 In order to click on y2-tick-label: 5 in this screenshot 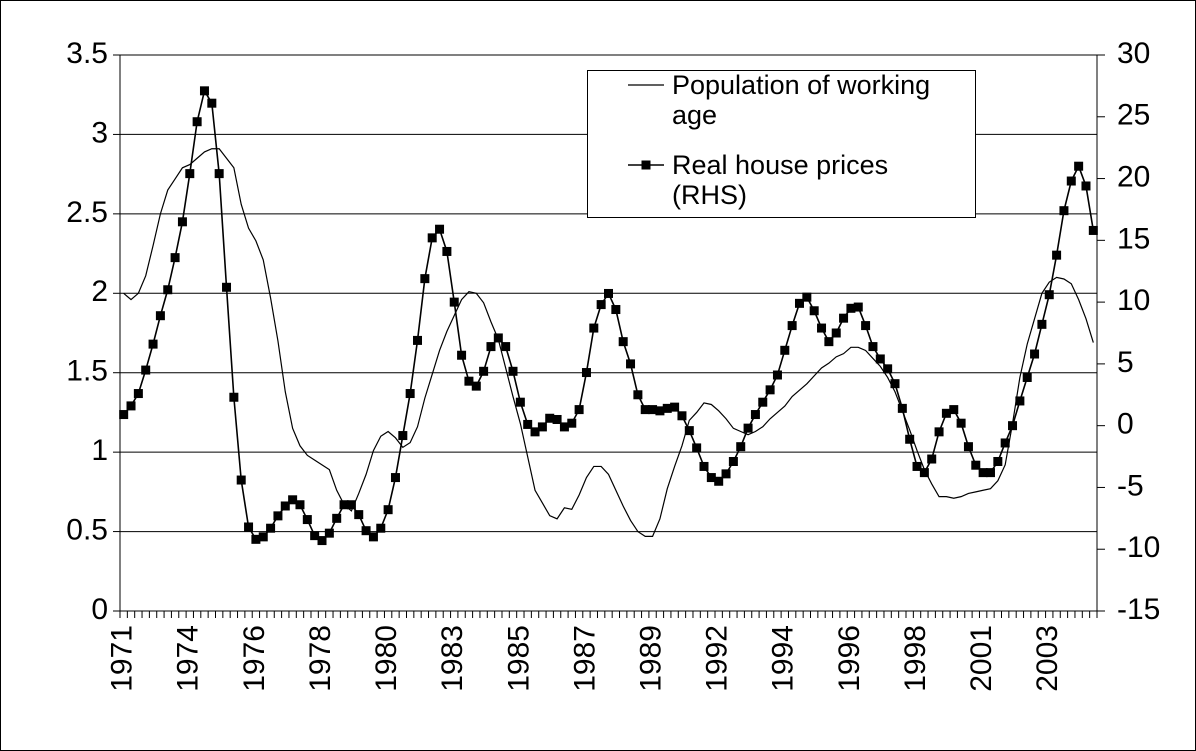, I will do `click(1125, 362)`.